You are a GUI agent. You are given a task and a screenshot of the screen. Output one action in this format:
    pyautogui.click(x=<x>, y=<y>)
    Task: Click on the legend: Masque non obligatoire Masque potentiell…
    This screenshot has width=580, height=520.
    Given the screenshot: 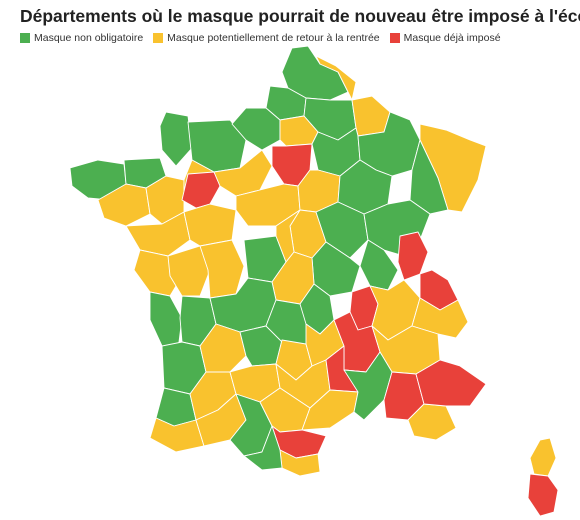 What is the action you would take?
    pyautogui.click(x=260, y=38)
    